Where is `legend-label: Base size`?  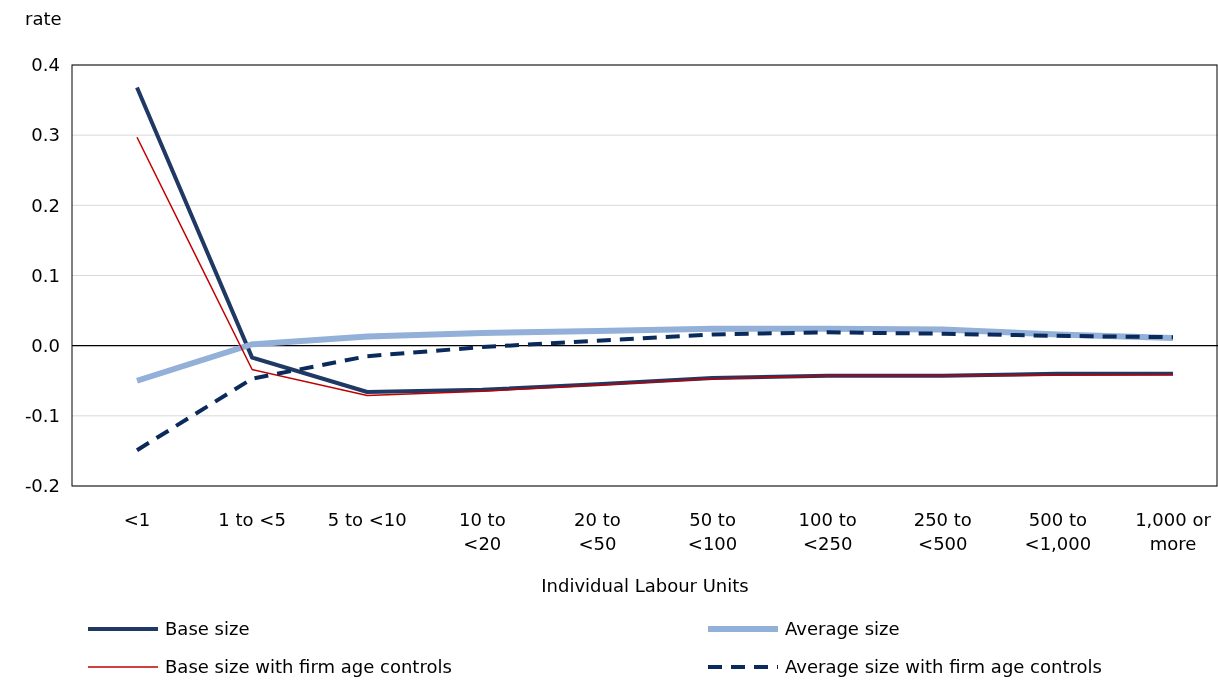 legend-label: Base size is located at coordinates (207, 629).